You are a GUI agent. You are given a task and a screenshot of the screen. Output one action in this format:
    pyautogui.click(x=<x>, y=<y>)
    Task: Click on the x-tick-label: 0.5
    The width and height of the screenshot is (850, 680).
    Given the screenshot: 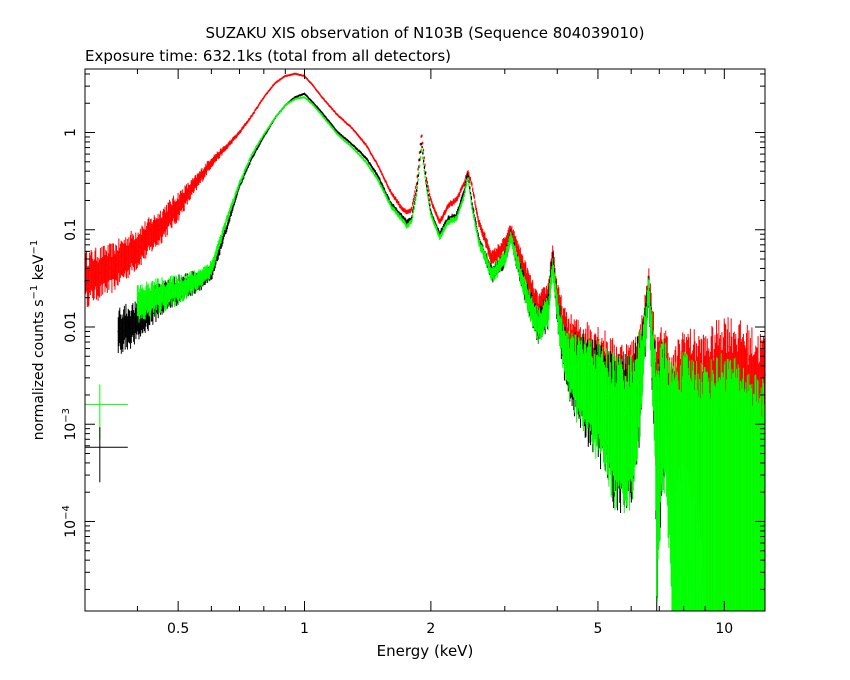 What is the action you would take?
    pyautogui.click(x=178, y=629)
    